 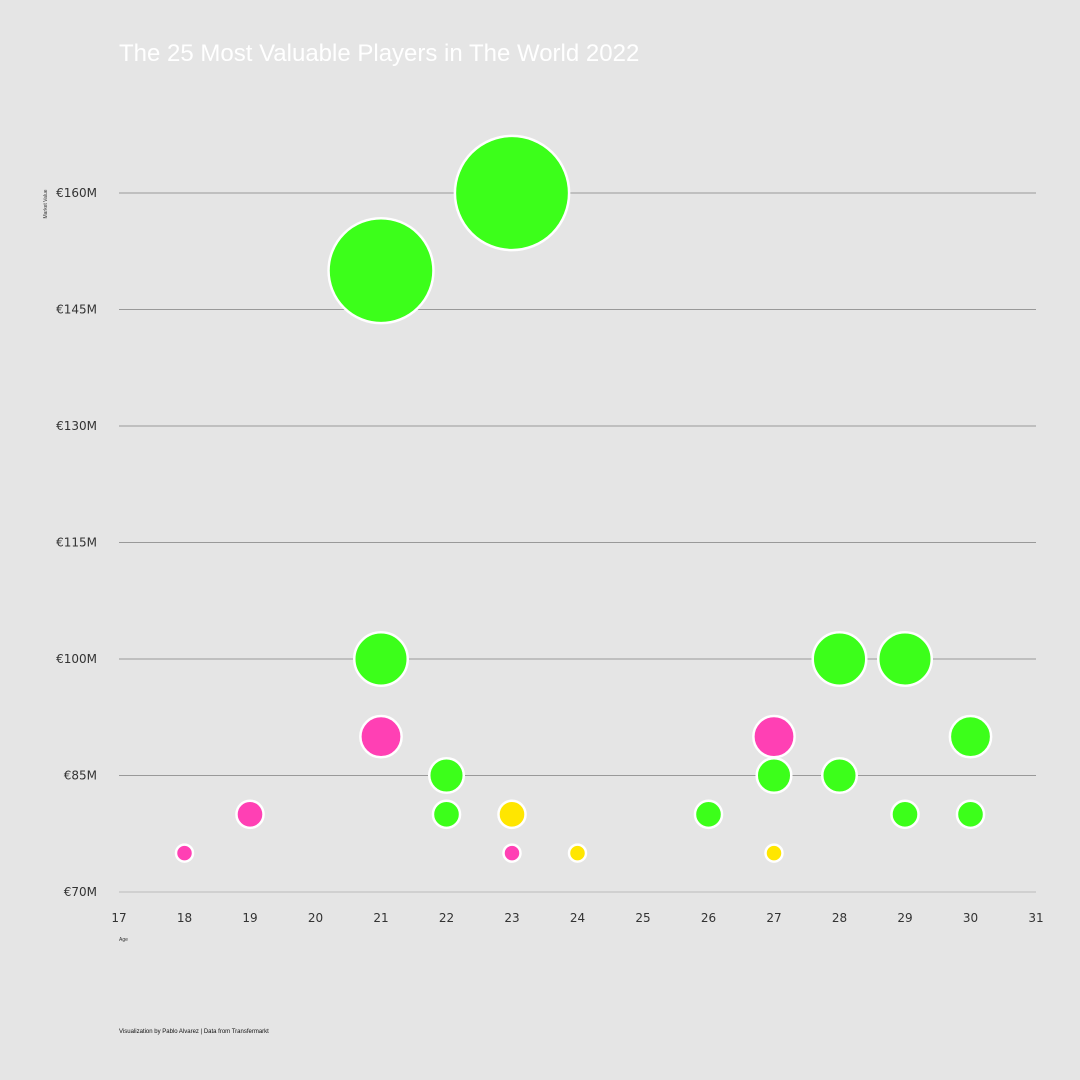 I want to click on y-tick-label: €160M, so click(x=76, y=193).